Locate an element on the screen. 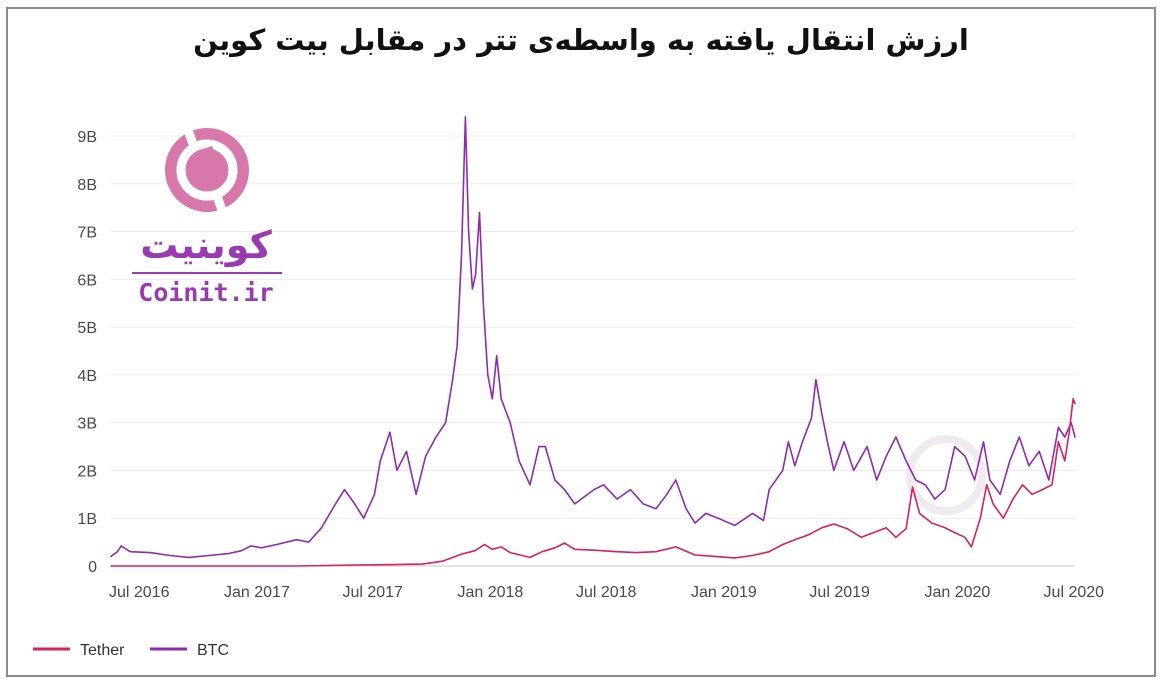 This screenshot has height=686, width=1165. legend-label-tether: Tether is located at coordinates (102, 650).